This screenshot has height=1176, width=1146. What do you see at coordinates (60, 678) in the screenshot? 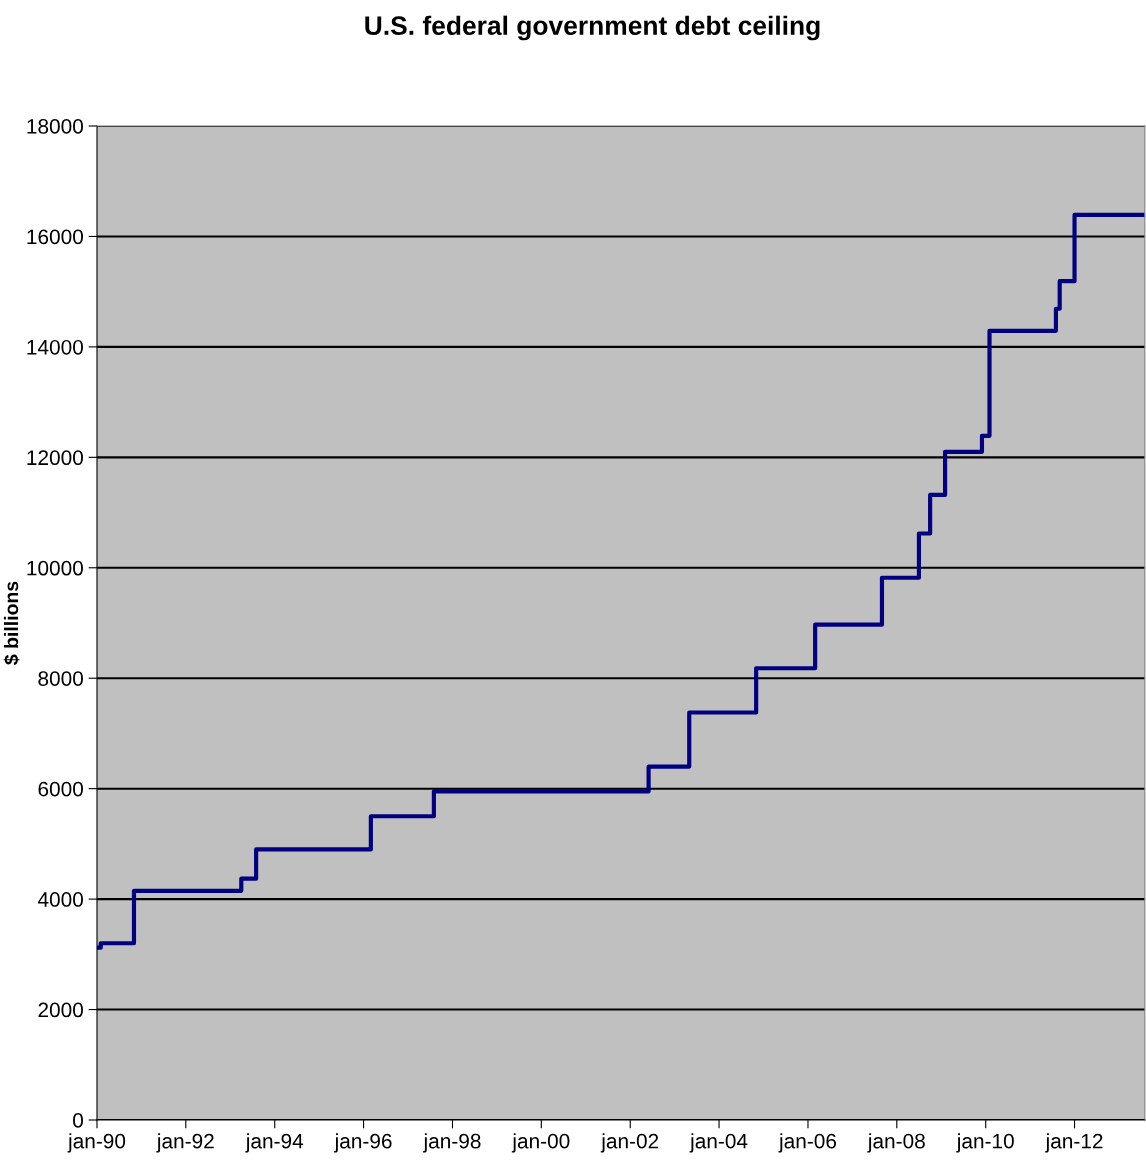
I see `y-tick-label: 8000` at bounding box center [60, 678].